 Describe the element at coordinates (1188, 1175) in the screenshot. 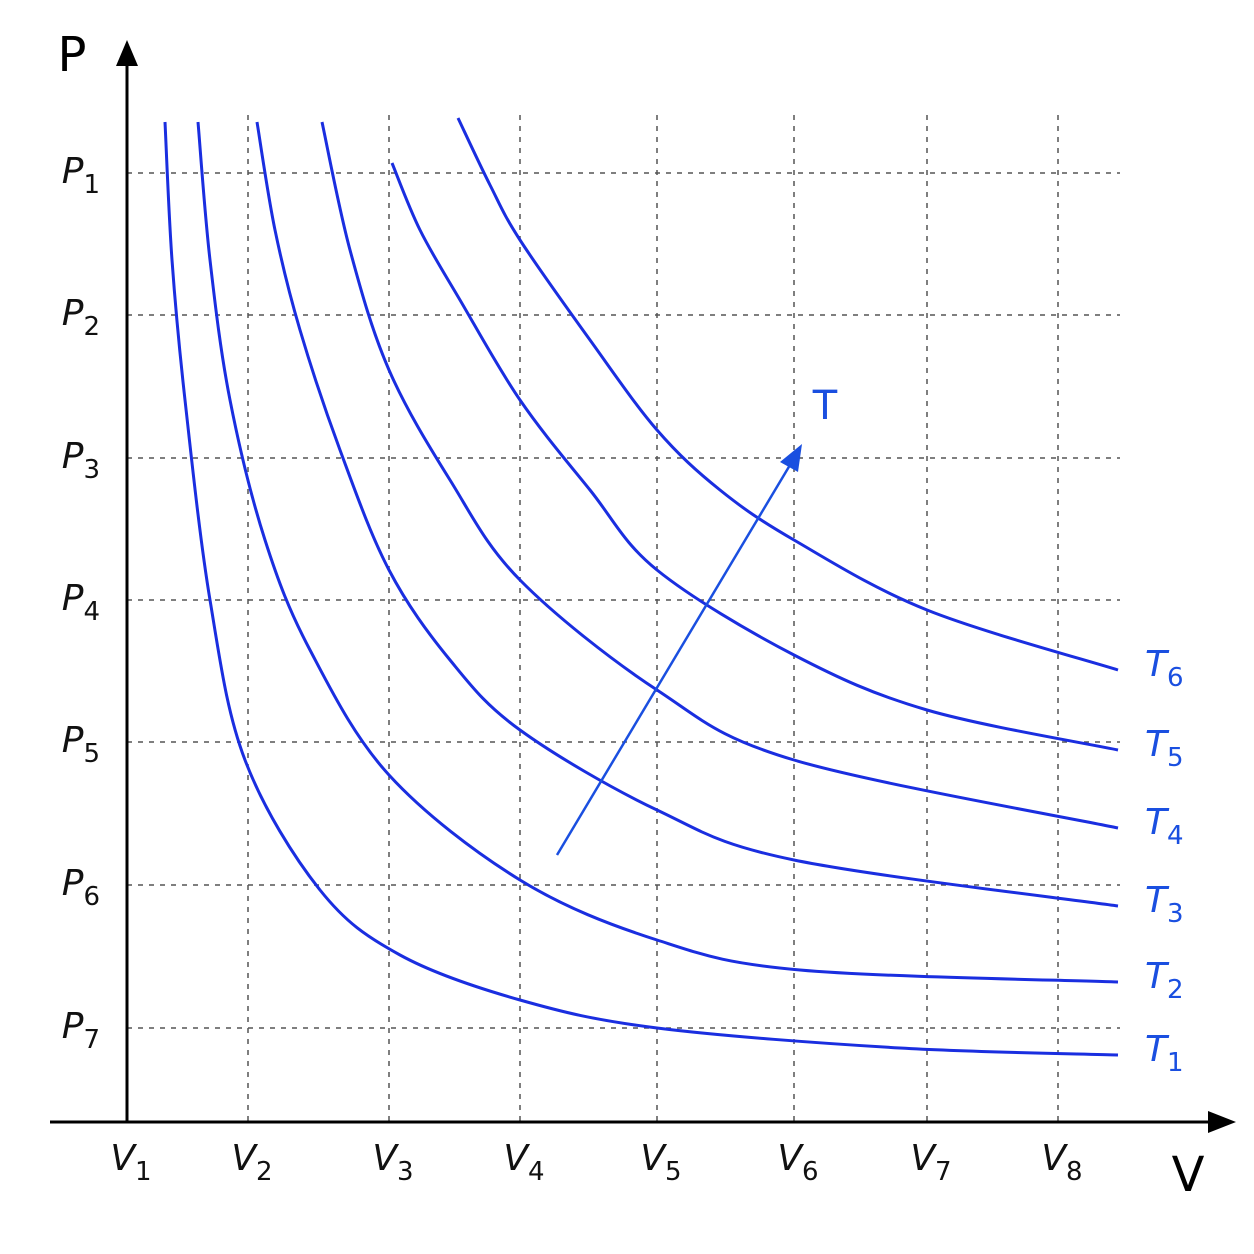

I see `x-axis-label: V` at that location.